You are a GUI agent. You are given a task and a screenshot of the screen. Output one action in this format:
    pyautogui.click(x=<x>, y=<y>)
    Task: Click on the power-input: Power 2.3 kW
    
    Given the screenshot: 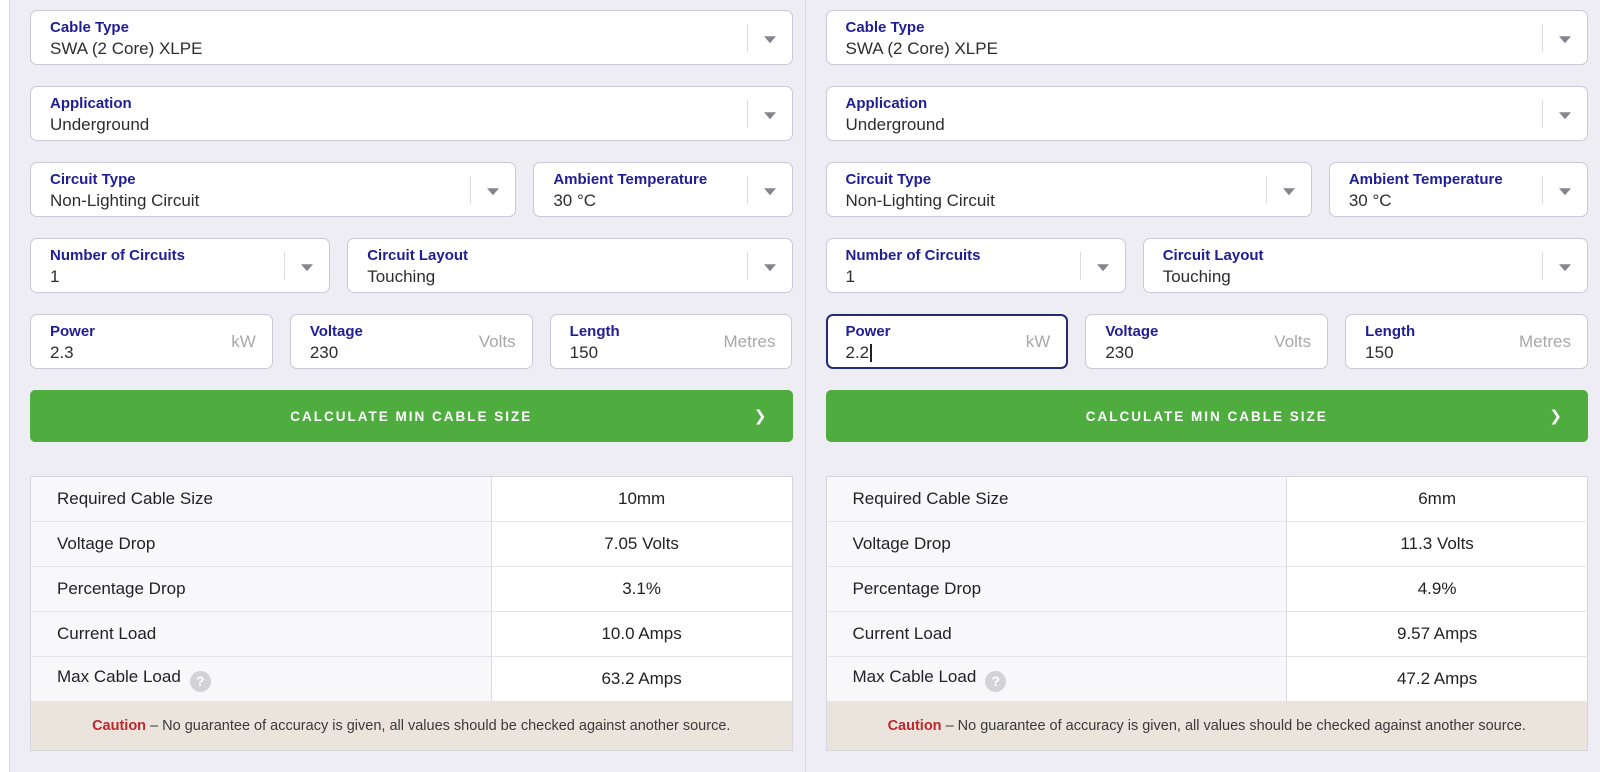 What is the action you would take?
    pyautogui.click(x=151, y=341)
    